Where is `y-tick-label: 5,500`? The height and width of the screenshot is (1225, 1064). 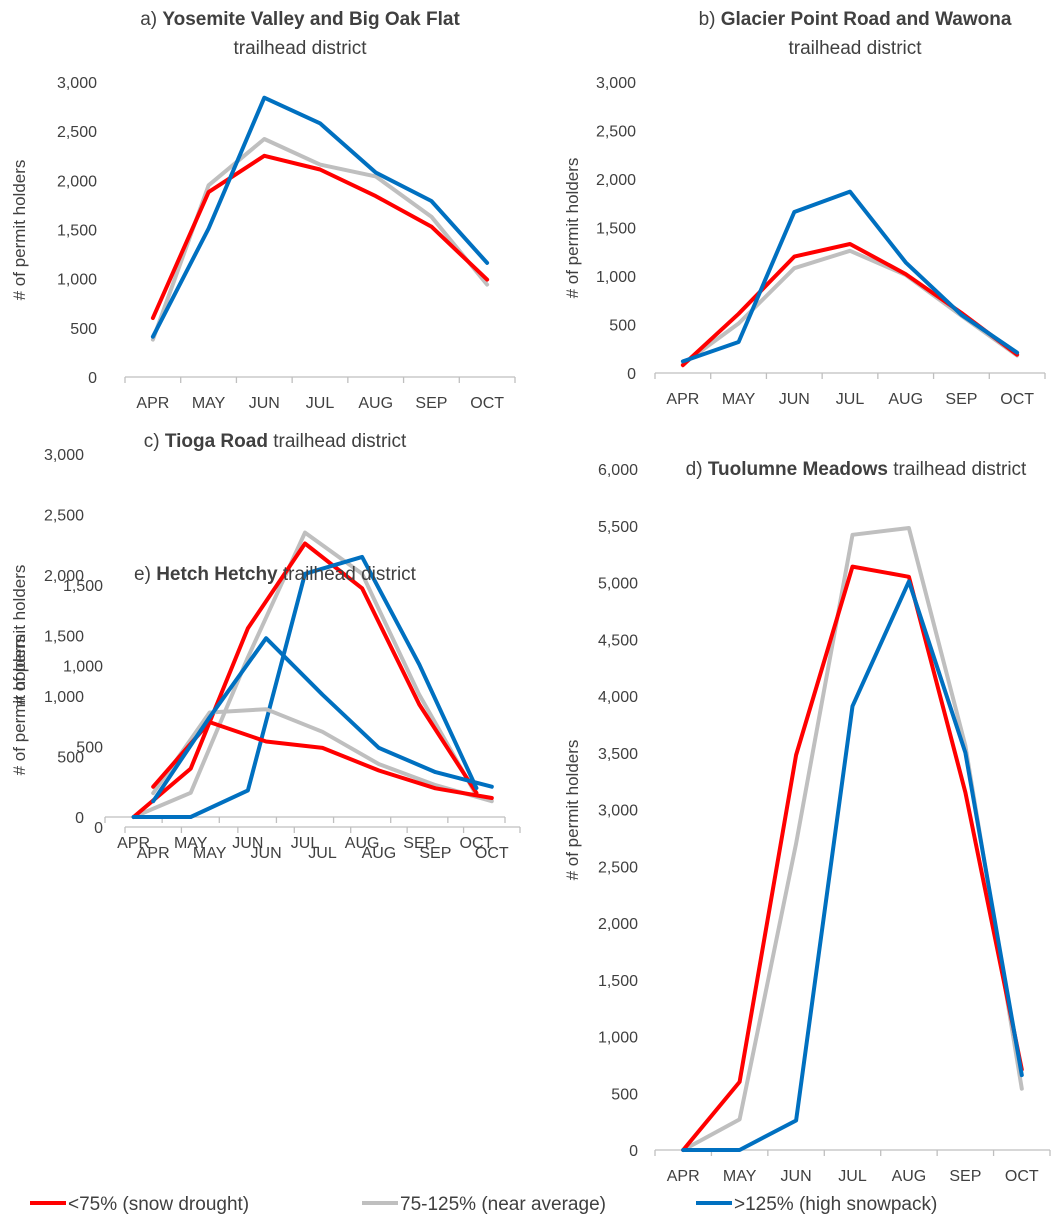 y-tick-label: 5,500 is located at coordinates (618, 527).